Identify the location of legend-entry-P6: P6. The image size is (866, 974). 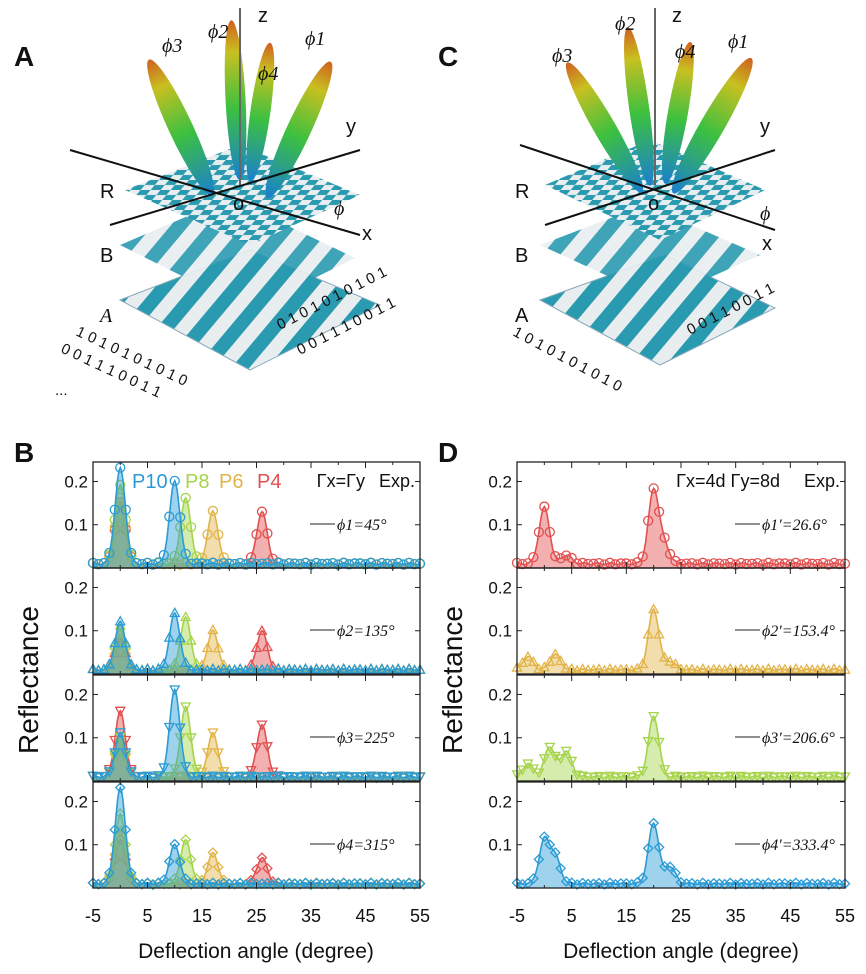
(231, 482).